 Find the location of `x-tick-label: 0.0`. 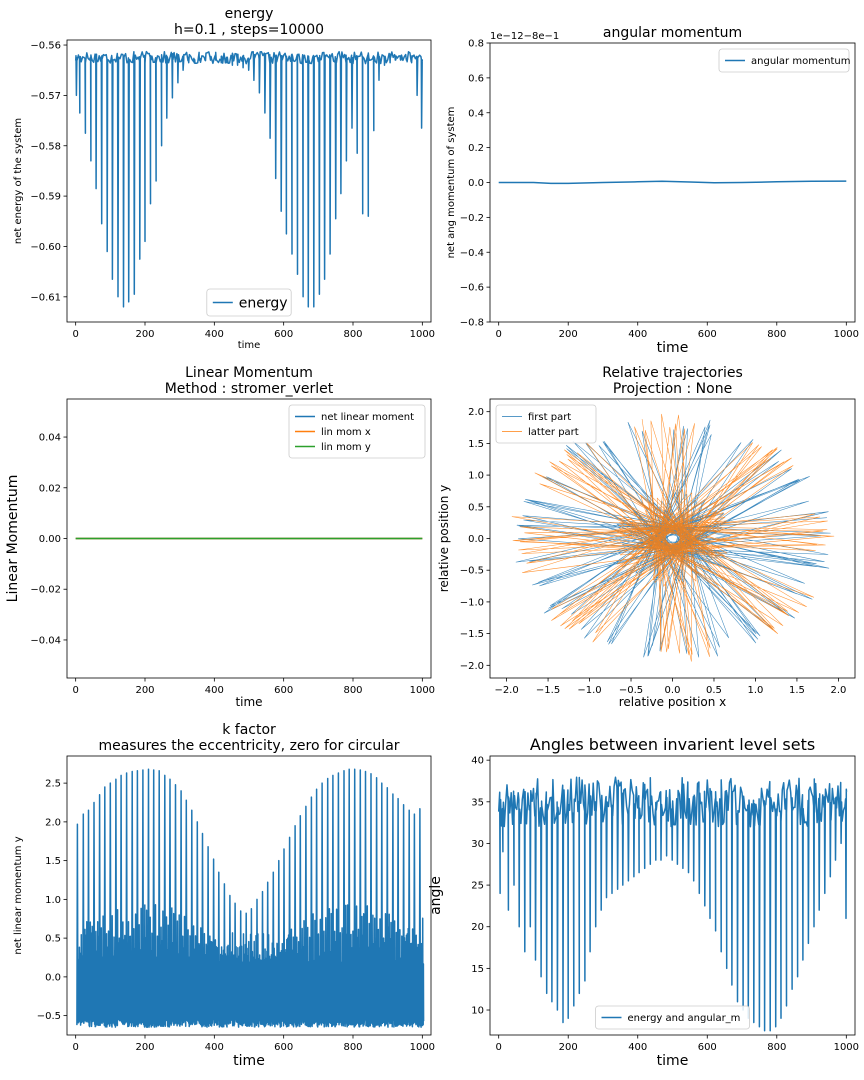

x-tick-label: 0.0 is located at coordinates (673, 690).